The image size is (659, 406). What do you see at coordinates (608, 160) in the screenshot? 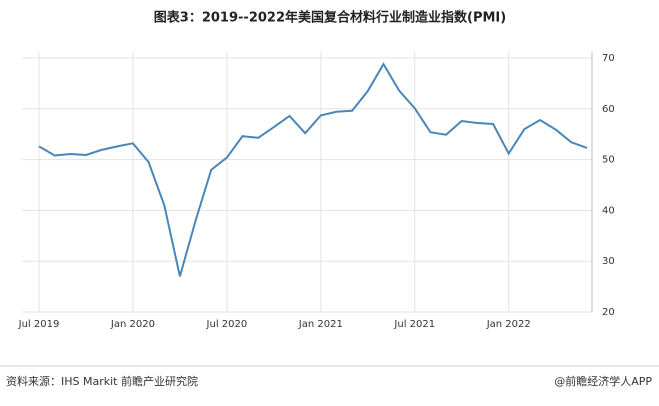
I see `y-tick-label: 50` at bounding box center [608, 160].